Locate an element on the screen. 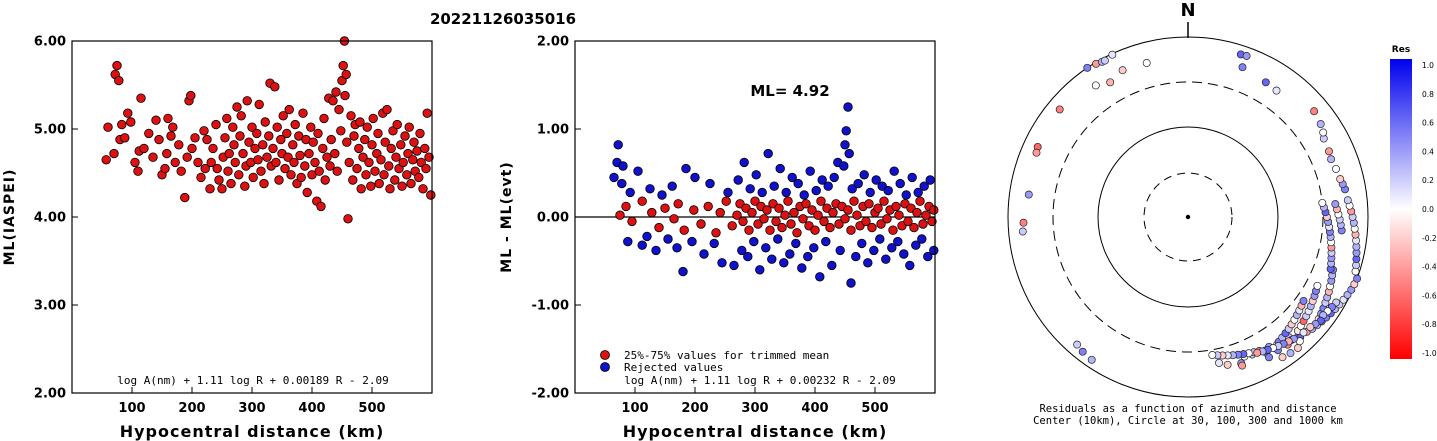 The width and height of the screenshot is (1437, 441). legend-marker-trimmed is located at coordinates (605, 355).